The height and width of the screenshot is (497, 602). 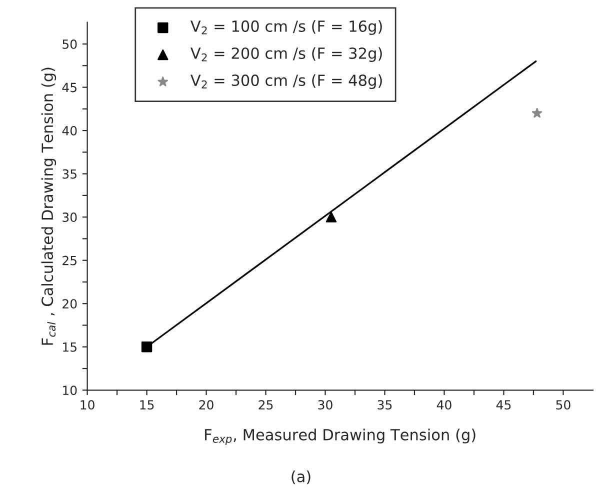 What do you see at coordinates (69, 347) in the screenshot?
I see `y-tick-label: 15` at bounding box center [69, 347].